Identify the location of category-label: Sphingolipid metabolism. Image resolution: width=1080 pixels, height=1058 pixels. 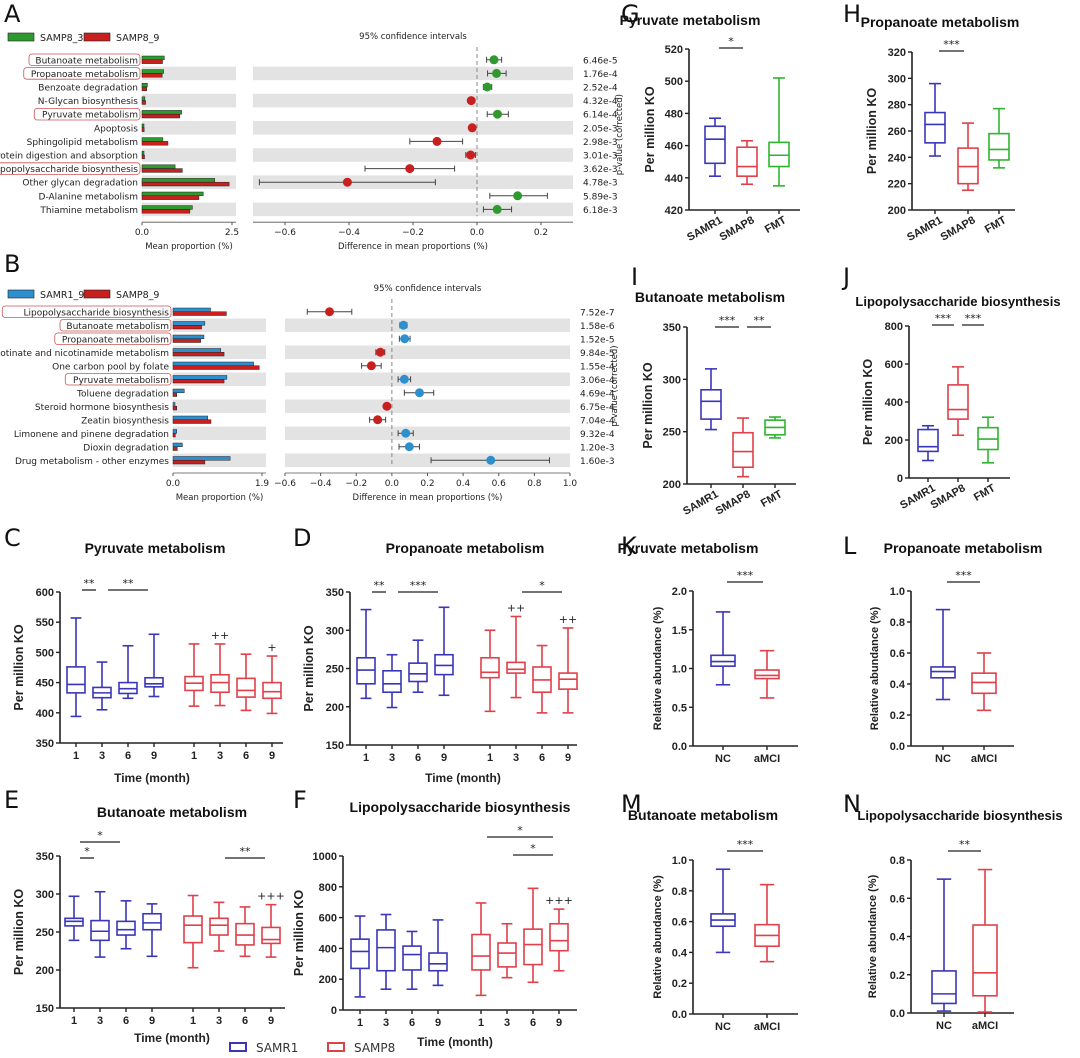
(82, 143).